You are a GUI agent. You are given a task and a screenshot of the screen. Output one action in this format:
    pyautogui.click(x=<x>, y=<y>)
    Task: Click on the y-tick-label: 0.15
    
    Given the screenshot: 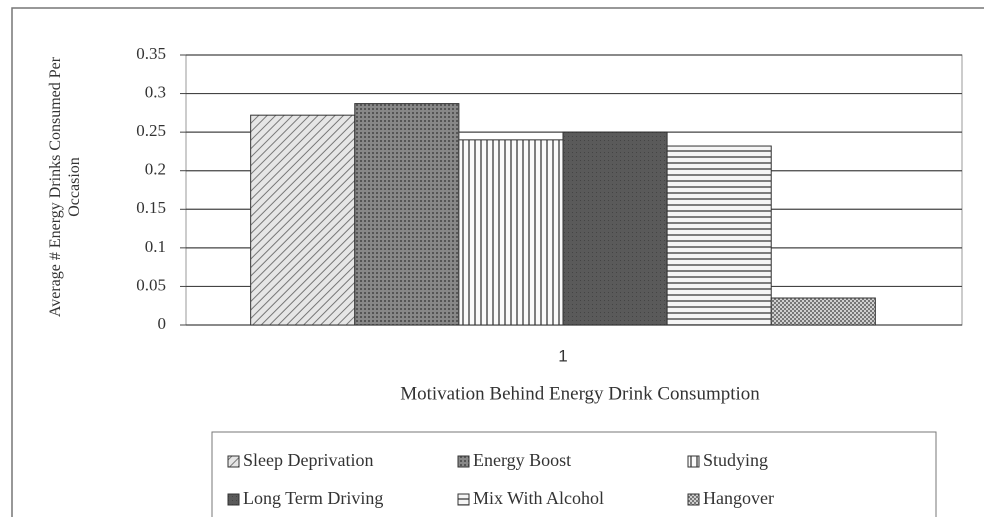 What is the action you would take?
    pyautogui.click(x=151, y=207)
    